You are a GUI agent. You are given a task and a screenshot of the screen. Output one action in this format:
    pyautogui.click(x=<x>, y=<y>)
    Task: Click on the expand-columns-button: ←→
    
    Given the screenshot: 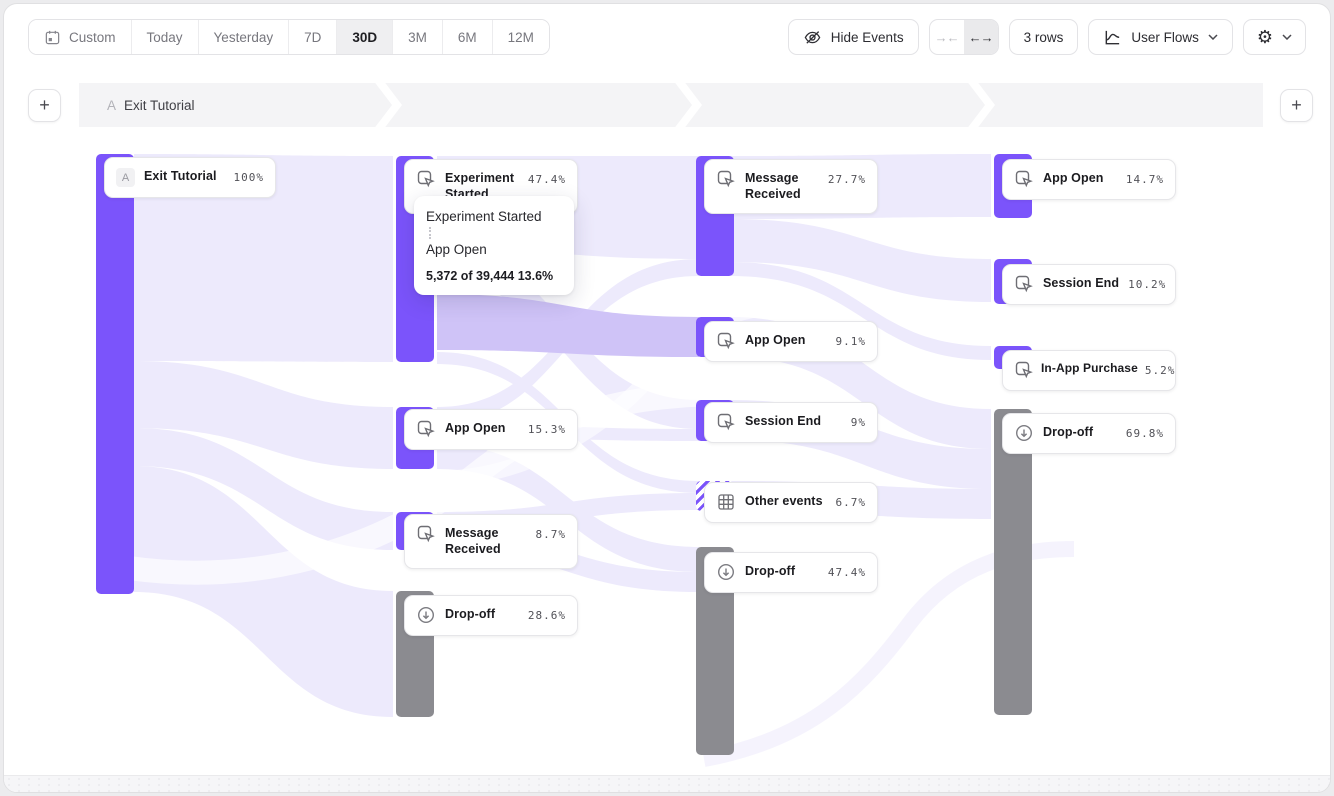 What is the action you would take?
    pyautogui.click(x=980, y=37)
    